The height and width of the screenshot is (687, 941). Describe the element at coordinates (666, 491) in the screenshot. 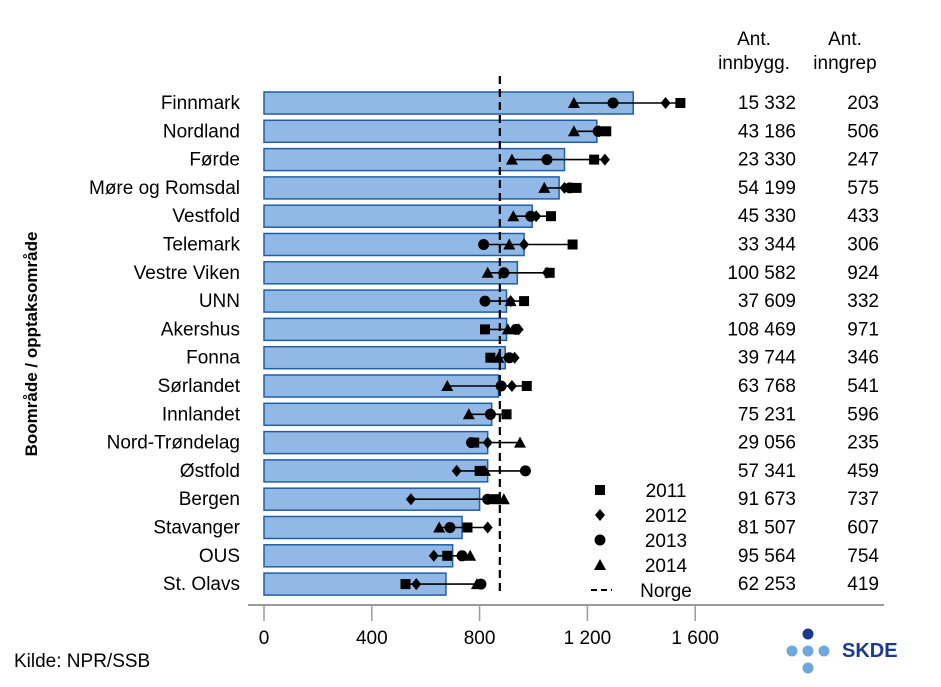

I see `legend-label: 2011` at that location.